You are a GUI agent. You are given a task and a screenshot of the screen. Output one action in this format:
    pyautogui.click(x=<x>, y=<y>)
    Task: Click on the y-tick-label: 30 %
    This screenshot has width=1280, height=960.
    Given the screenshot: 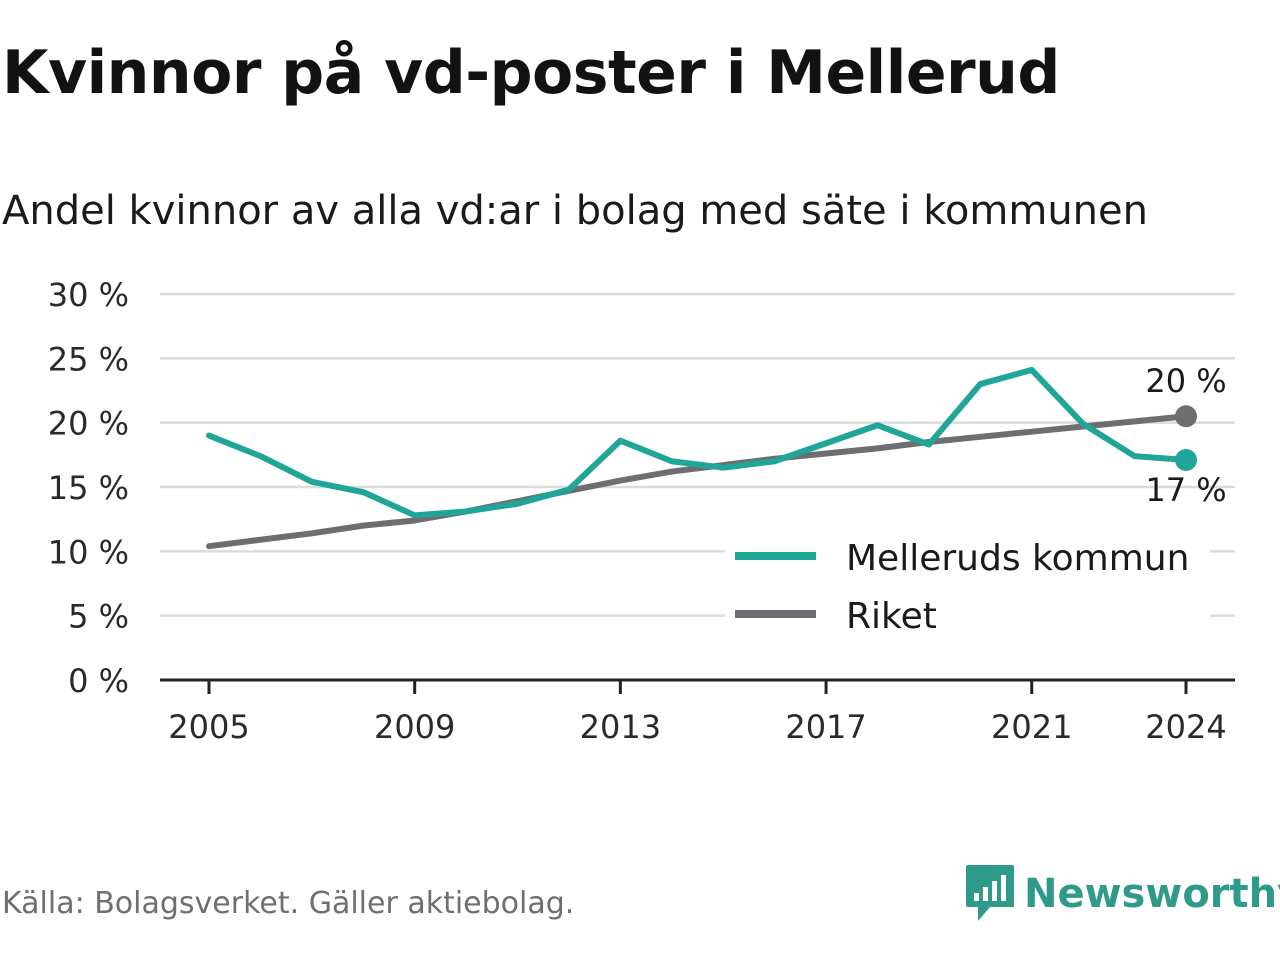 What is the action you would take?
    pyautogui.click(x=88, y=295)
    